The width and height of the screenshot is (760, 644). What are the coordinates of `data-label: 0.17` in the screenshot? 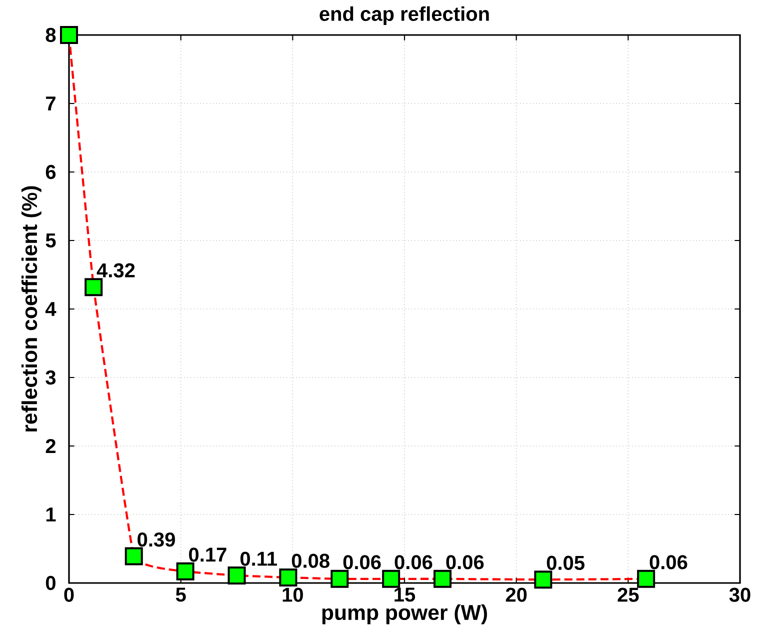 It's located at (207, 555).